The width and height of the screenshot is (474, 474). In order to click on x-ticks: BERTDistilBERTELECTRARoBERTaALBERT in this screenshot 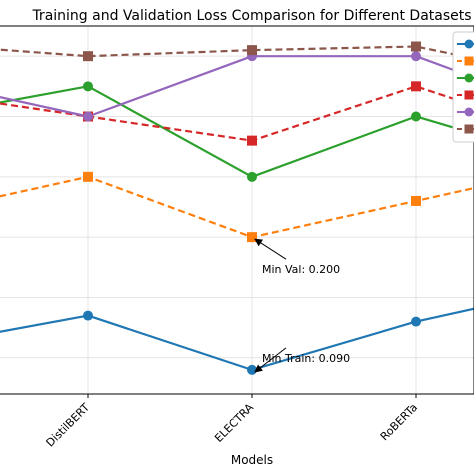, I will do `click(232, 422)`.